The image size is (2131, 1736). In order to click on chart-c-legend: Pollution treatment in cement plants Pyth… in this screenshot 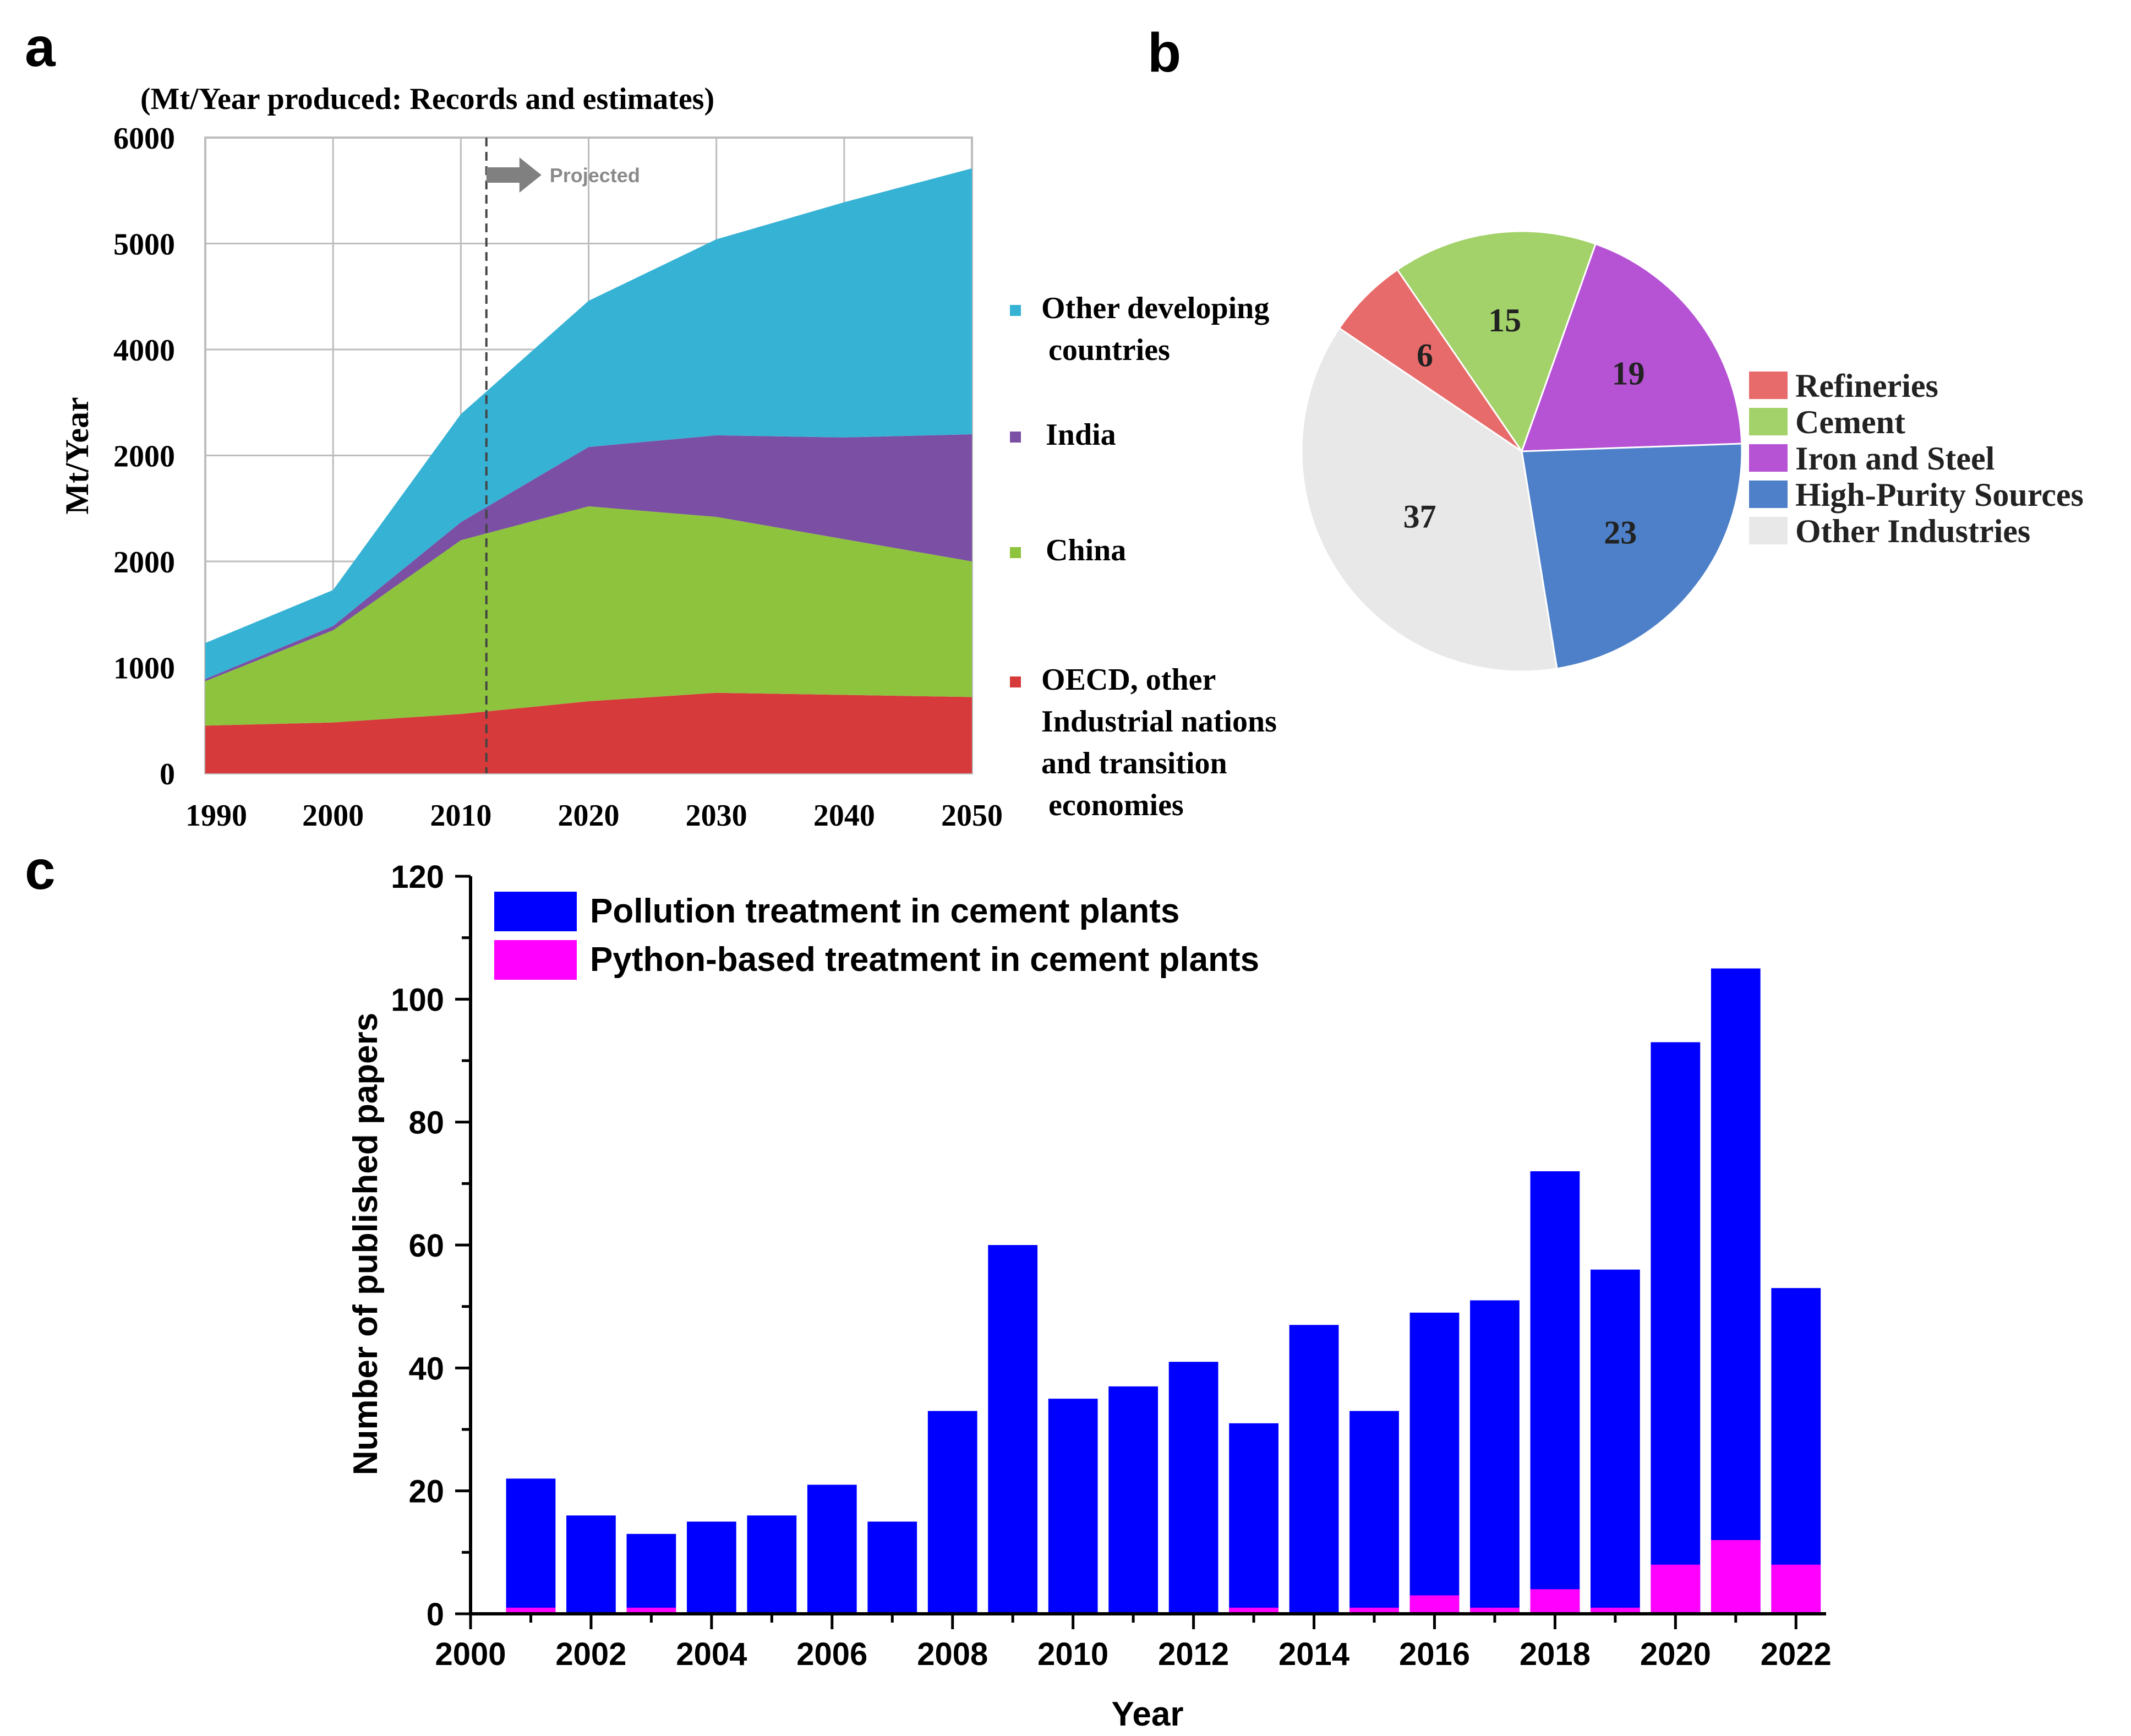, I will do `click(876, 936)`.